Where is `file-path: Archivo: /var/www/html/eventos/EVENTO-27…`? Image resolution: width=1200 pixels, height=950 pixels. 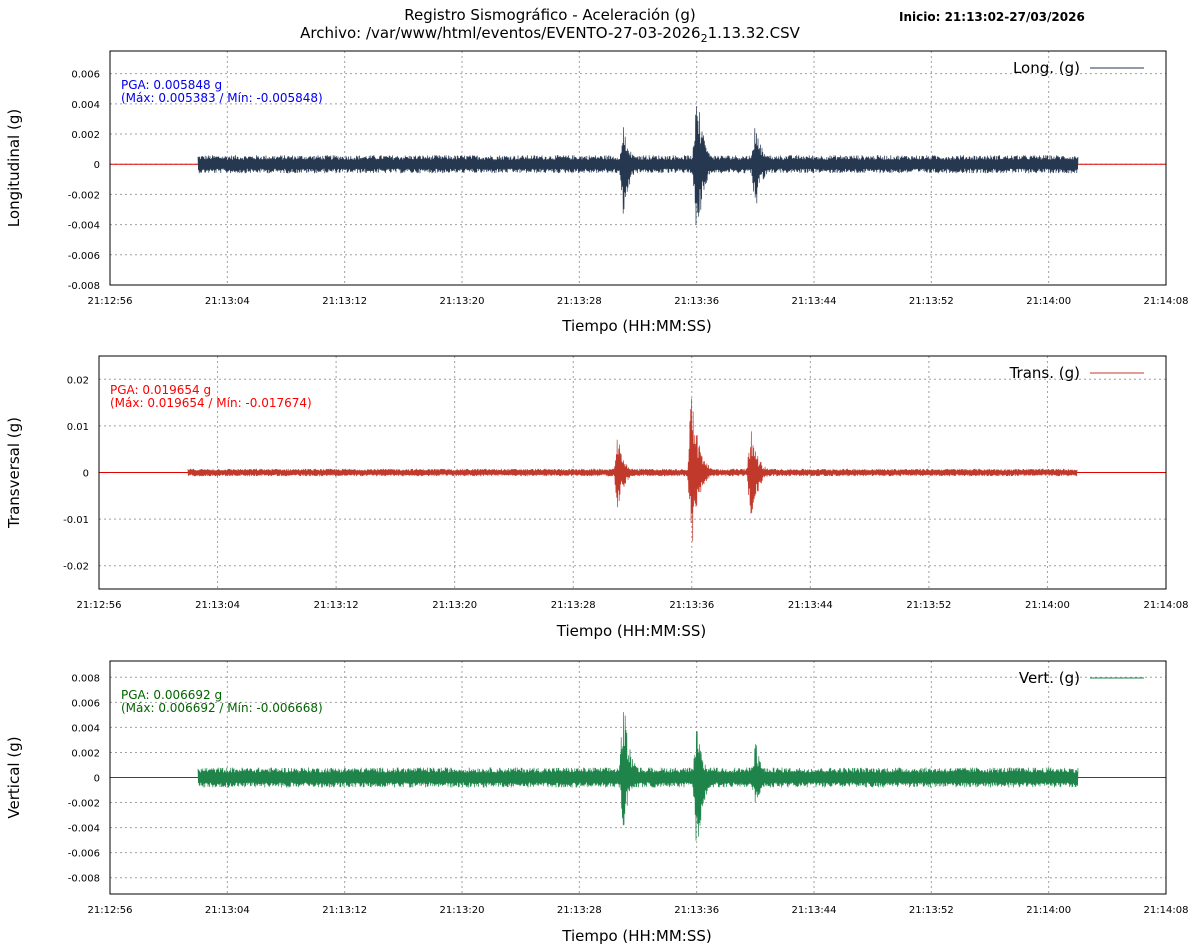
file-path: Archivo: /var/www/html/eventos/EVENTO-27… is located at coordinates (500, 33).